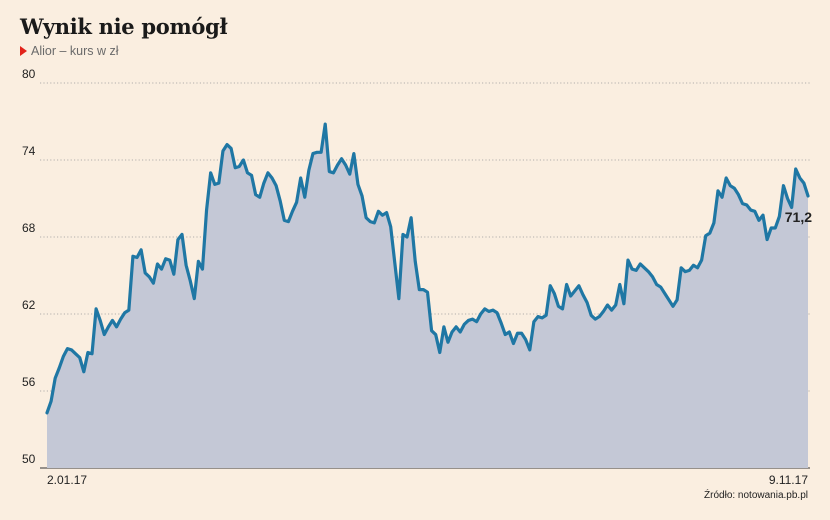 This screenshot has height=520, width=830. What do you see at coordinates (29, 382) in the screenshot?
I see `y-tick-label-56: 56` at bounding box center [29, 382].